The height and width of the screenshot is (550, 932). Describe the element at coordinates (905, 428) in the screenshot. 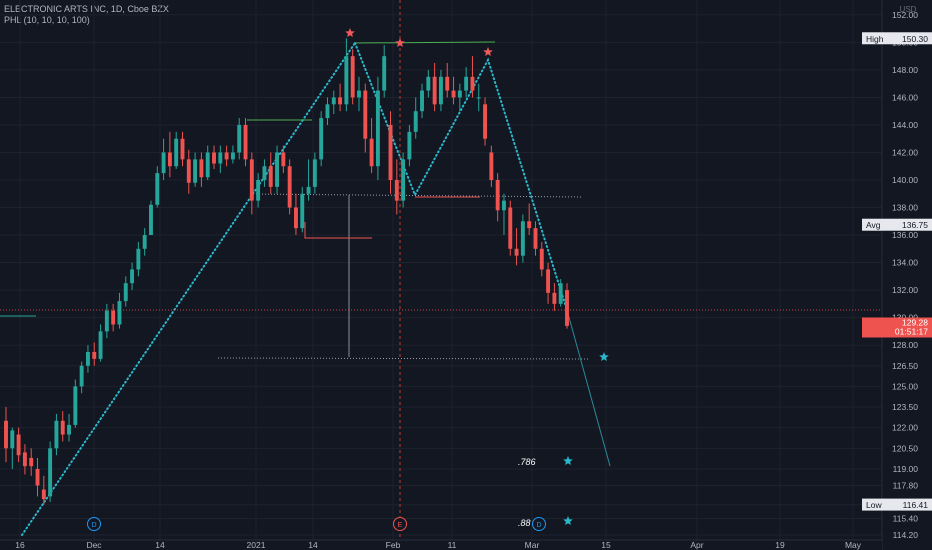

I see `price-tick: 122.00` at that location.